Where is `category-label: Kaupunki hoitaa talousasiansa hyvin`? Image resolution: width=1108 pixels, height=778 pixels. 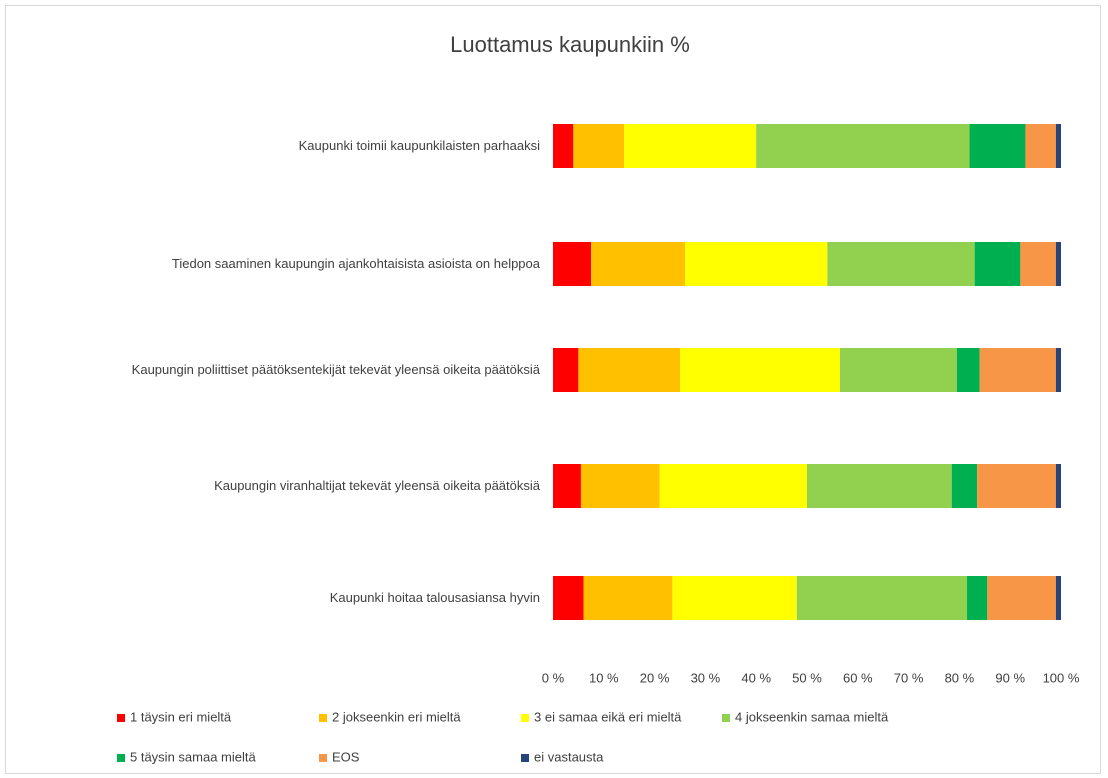 category-label: Kaupunki hoitaa talousasiansa hyvin is located at coordinates (280, 598).